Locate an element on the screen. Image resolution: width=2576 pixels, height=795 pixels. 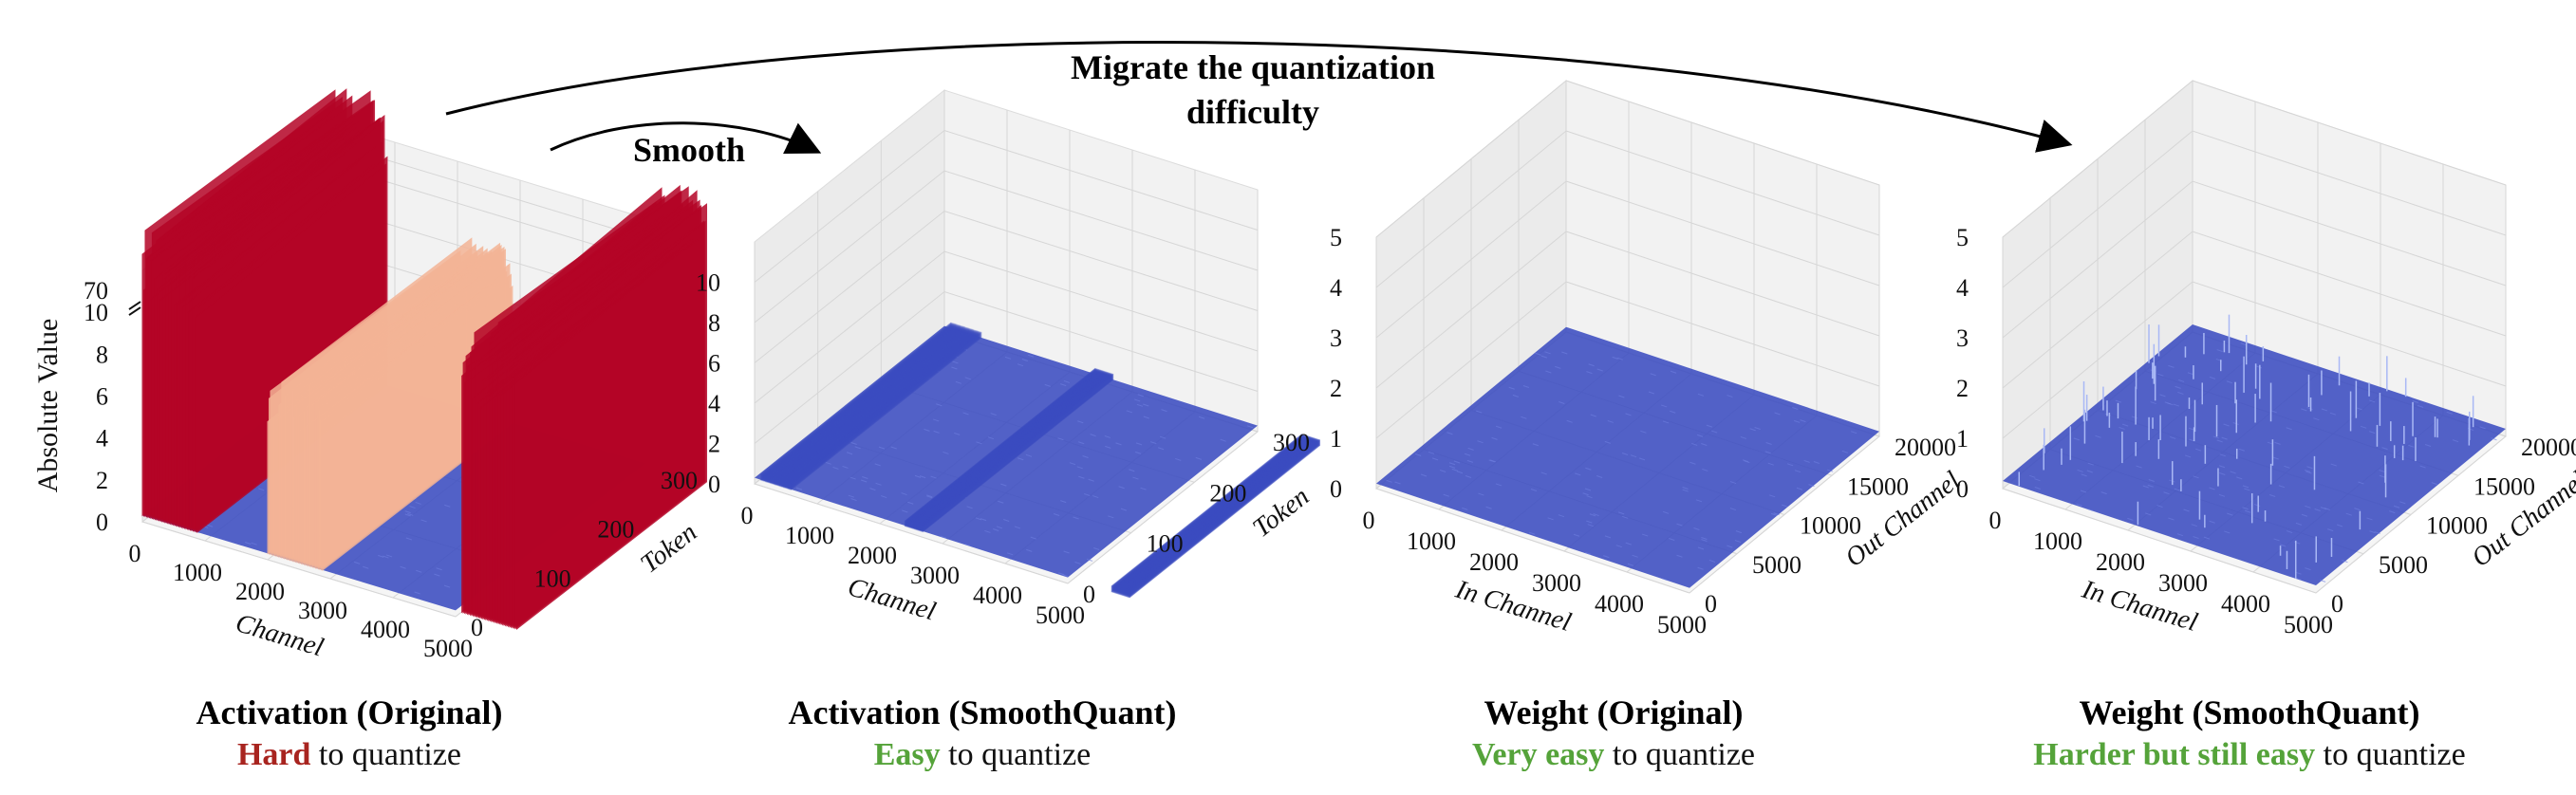
surface-base is located at coordinates (2254, 455).